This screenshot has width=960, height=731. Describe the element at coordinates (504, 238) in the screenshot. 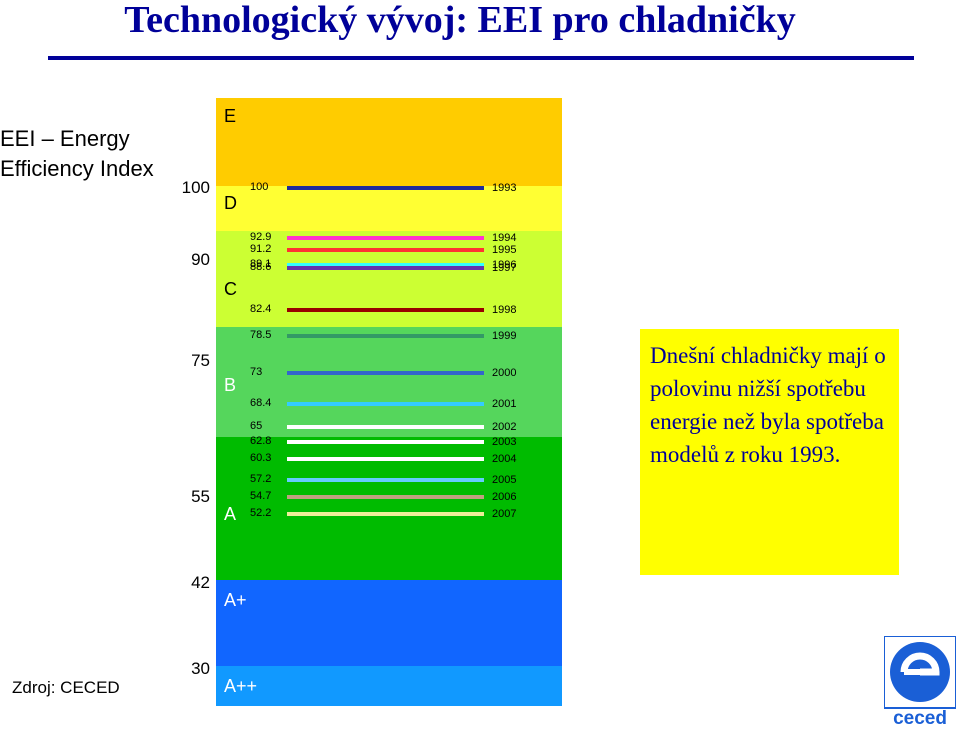

I see `year-label-1994: 1994` at that location.